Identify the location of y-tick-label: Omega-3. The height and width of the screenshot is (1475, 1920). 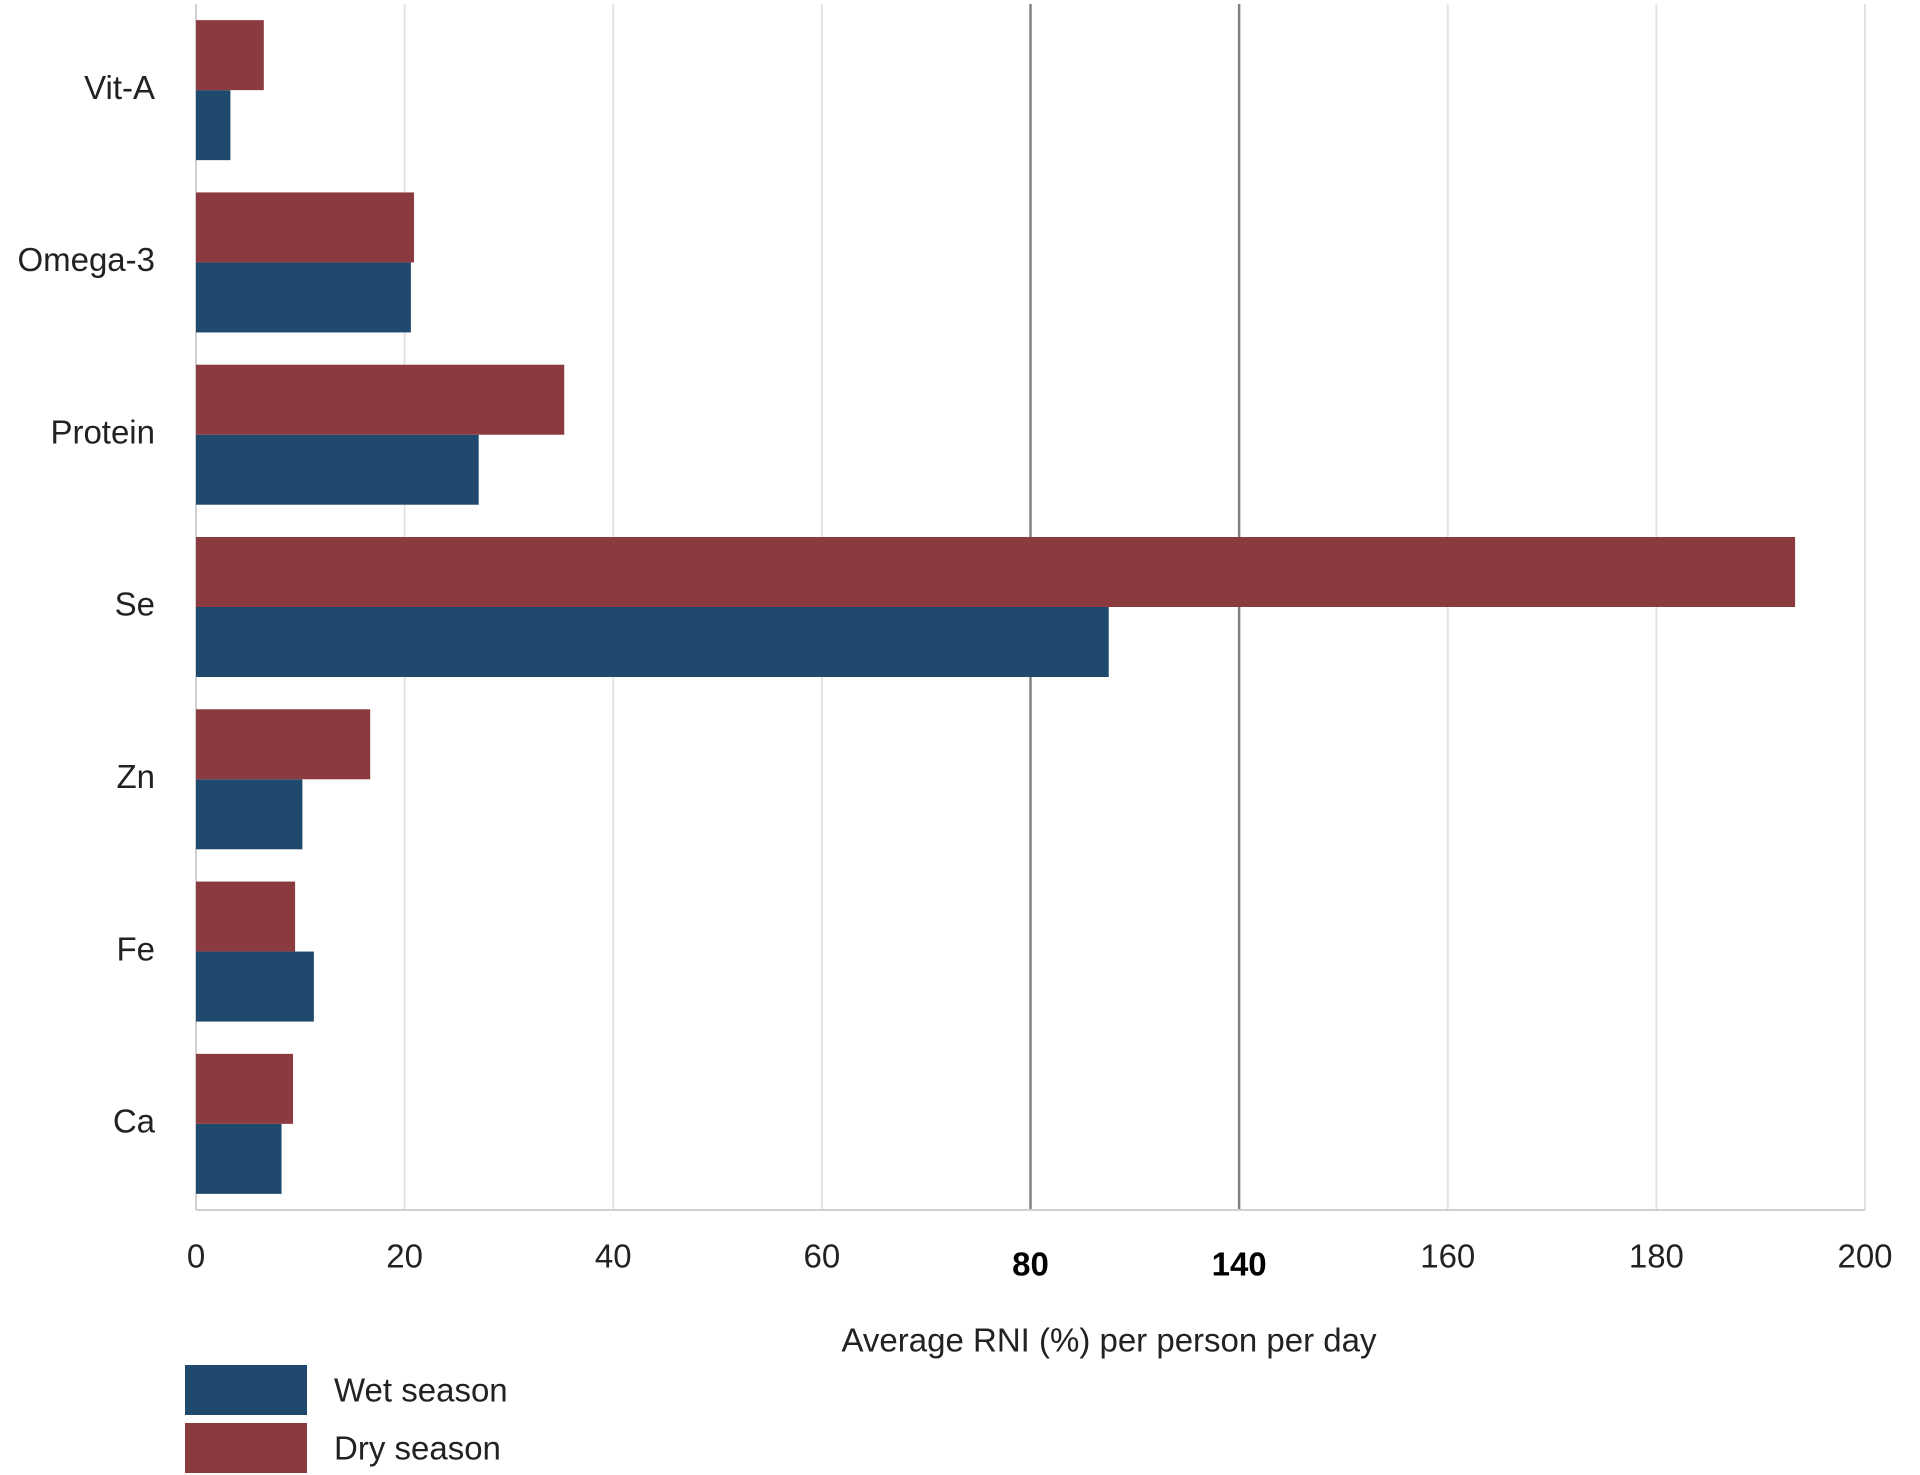
(86, 259).